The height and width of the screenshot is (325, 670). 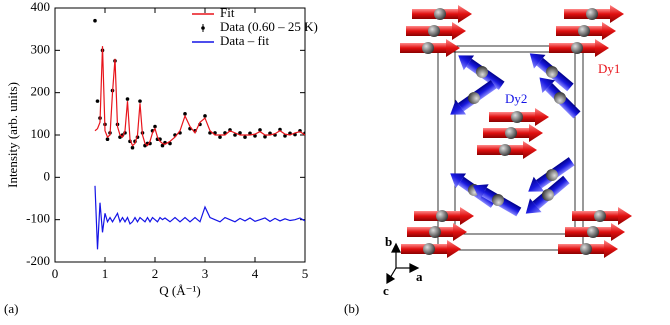 What do you see at coordinates (227, 12) in the screenshot?
I see `legend-label: Fit` at bounding box center [227, 12].